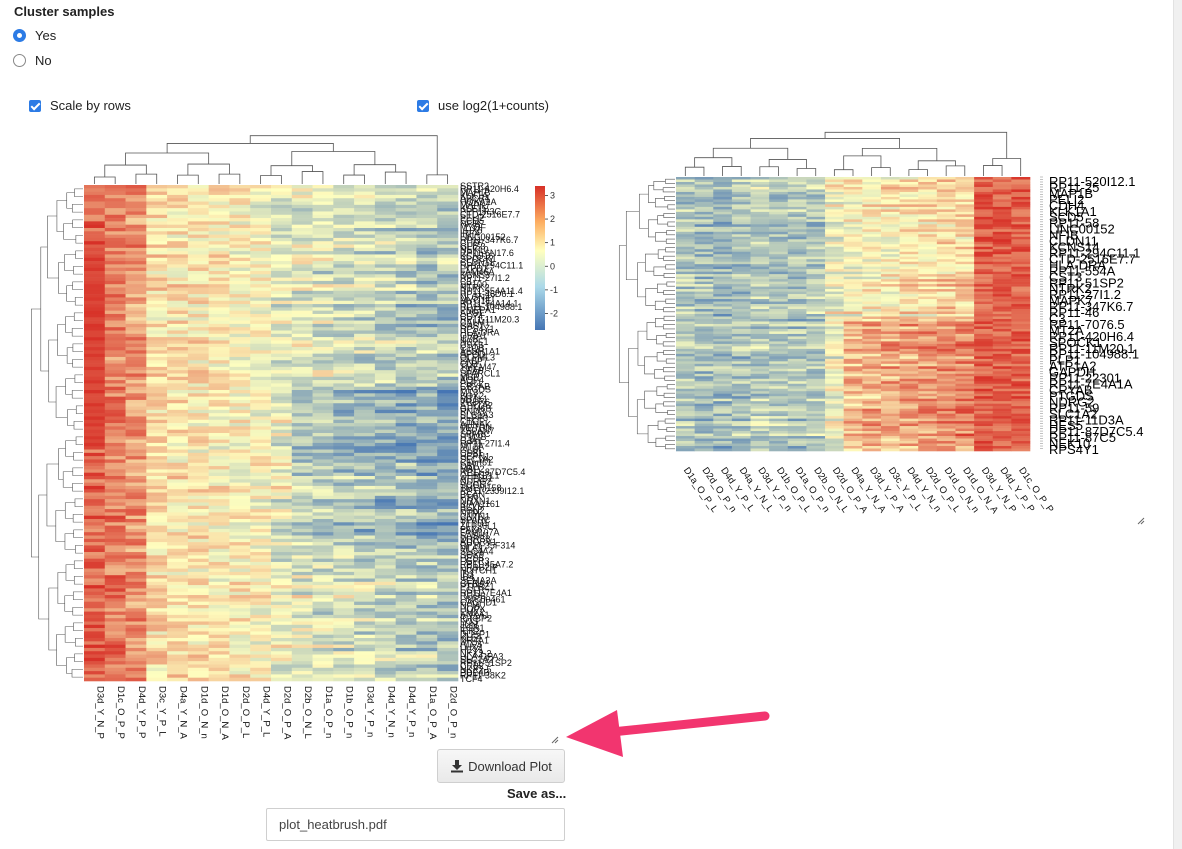 The width and height of the screenshot is (1182, 849). Describe the element at coordinates (477, 552) in the screenshot. I see `gene-label: SLC4A4` at that location.